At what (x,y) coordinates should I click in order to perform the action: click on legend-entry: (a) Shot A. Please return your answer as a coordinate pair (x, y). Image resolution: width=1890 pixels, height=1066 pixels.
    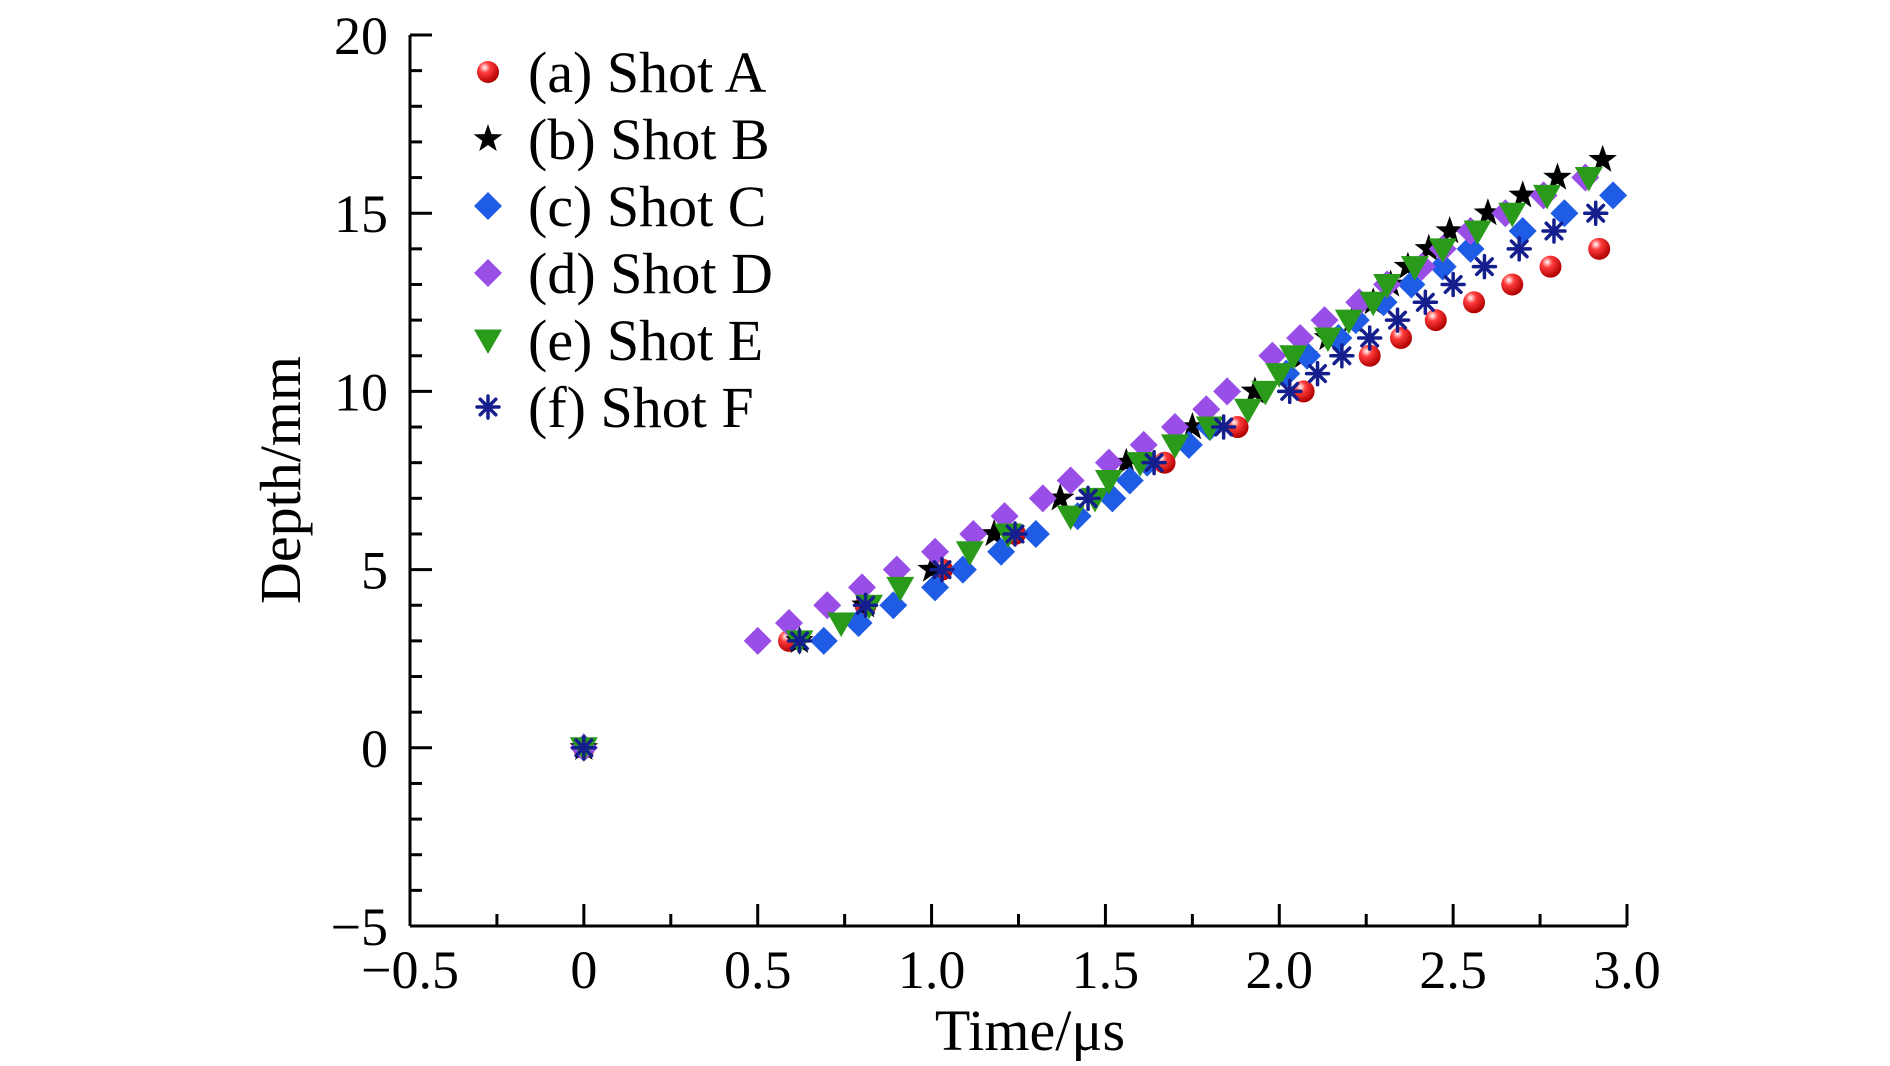
    Looking at the image, I should click on (622, 72).